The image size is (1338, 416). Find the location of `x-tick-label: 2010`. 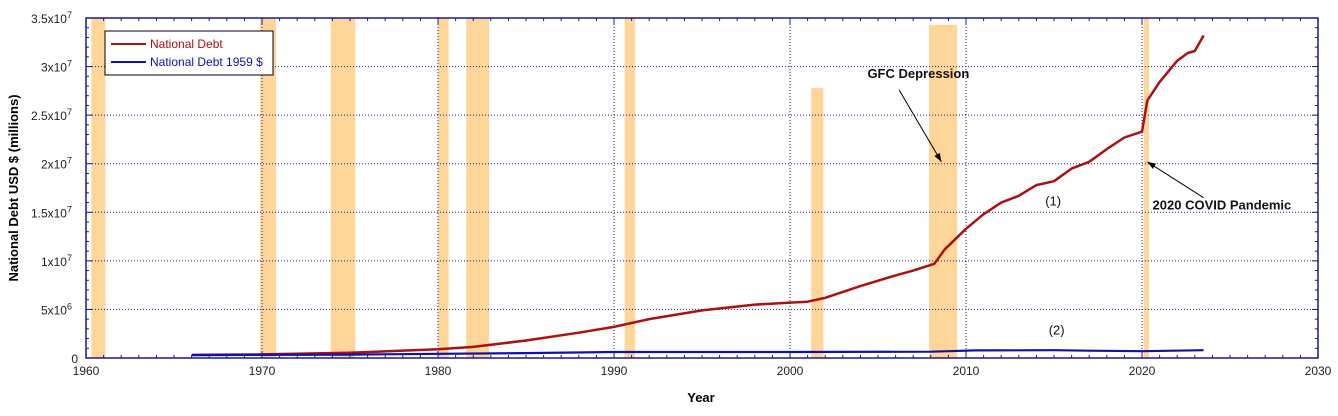

x-tick-label: 2010 is located at coordinates (966, 371).